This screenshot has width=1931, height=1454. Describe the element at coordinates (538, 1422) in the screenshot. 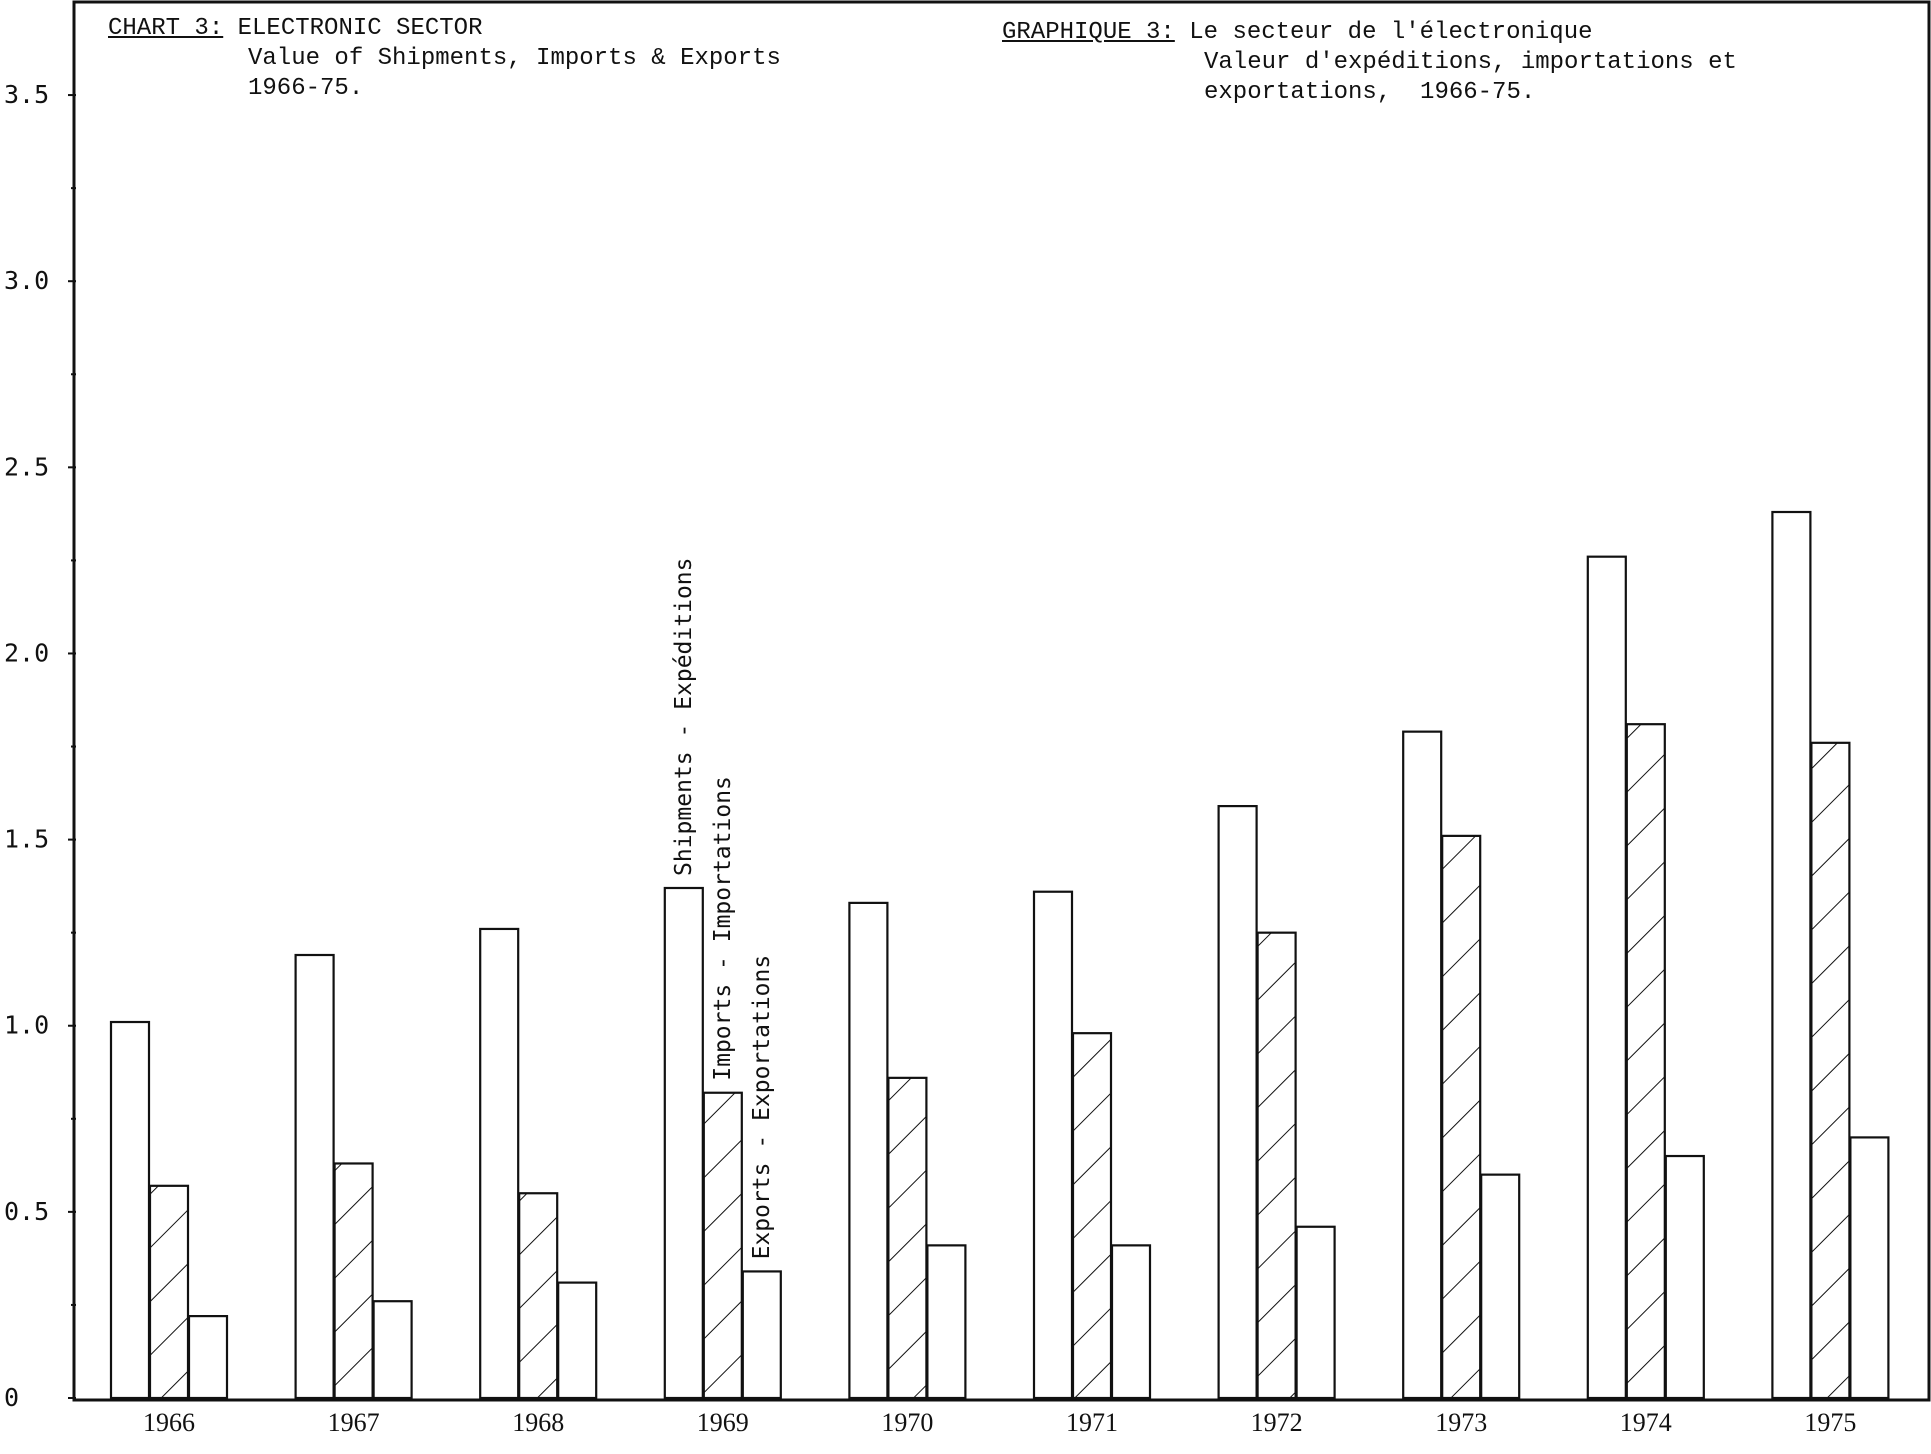

I see `x-tick-label-1968: 1968` at that location.